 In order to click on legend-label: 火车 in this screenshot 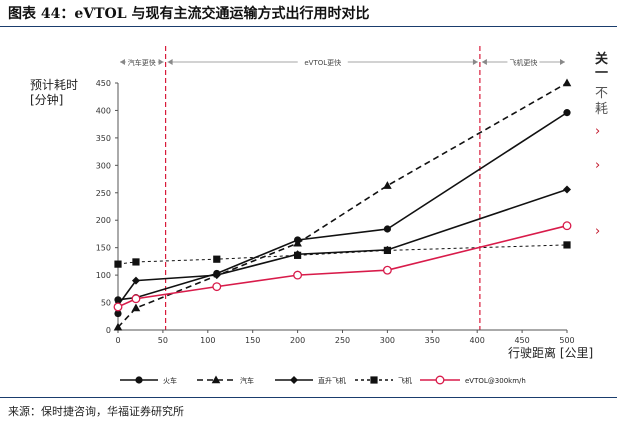, I will do `click(170, 380)`.